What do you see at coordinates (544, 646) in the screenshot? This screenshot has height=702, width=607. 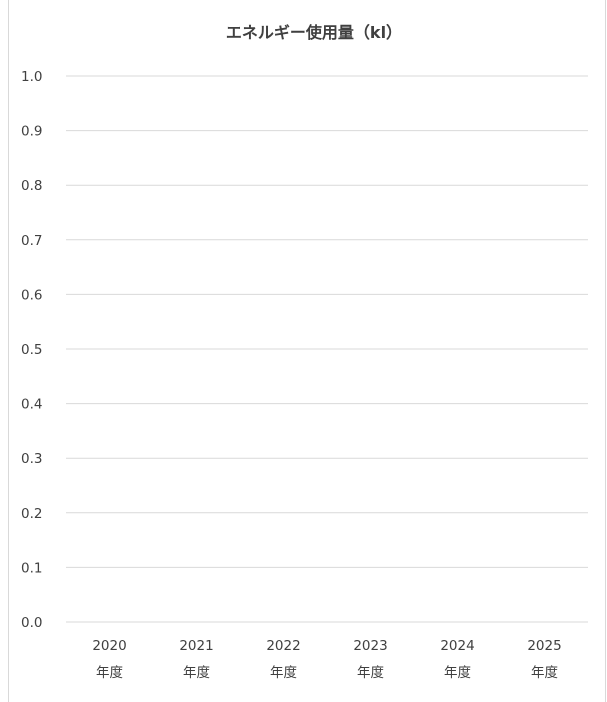 I see `x-tick-label-year: 2025` at bounding box center [544, 646].